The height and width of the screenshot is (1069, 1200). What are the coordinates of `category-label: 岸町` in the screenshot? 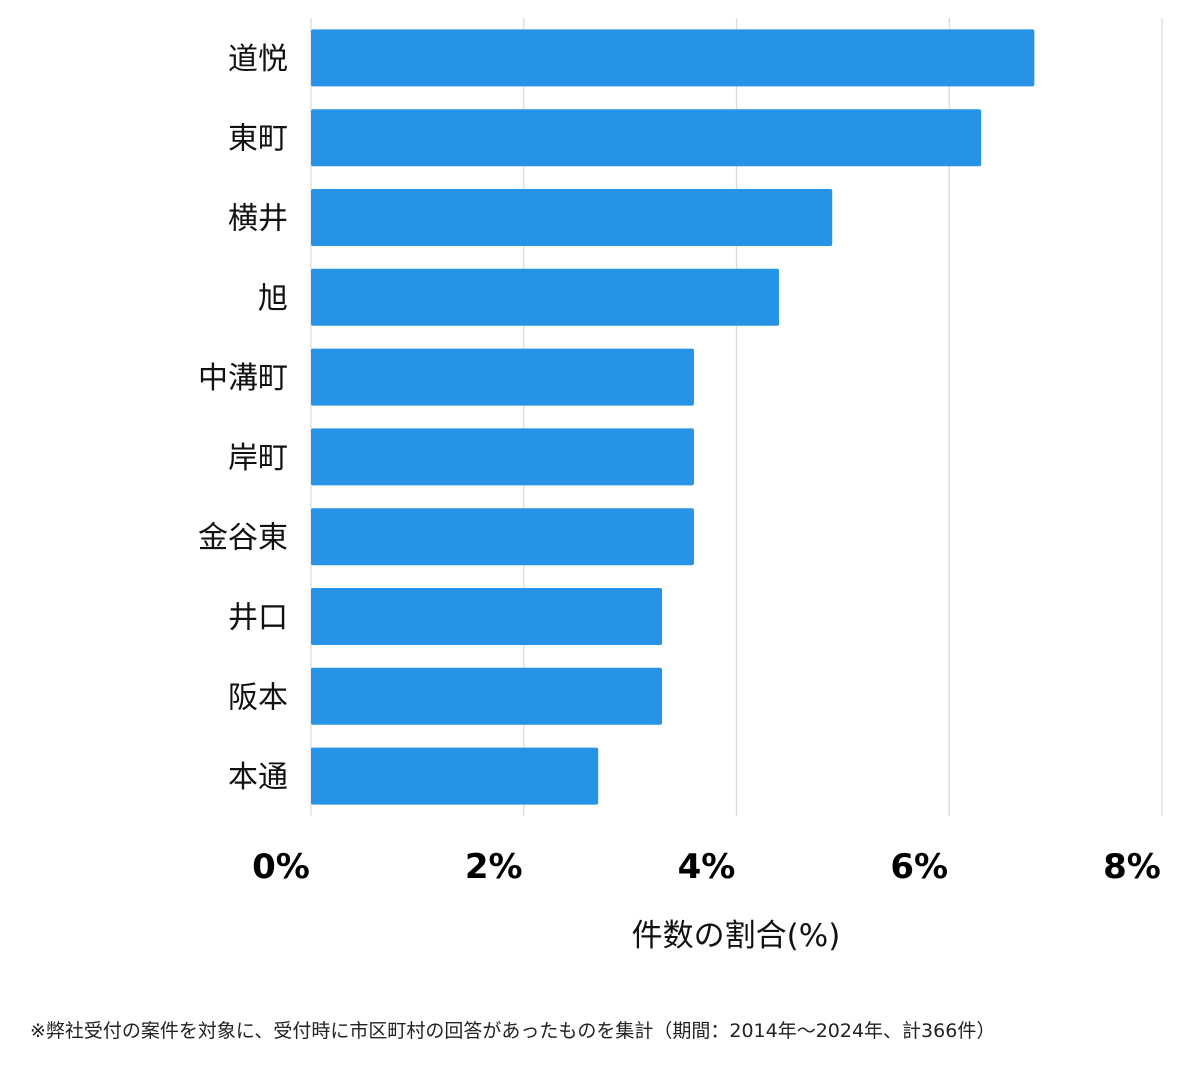 It's located at (258, 458).